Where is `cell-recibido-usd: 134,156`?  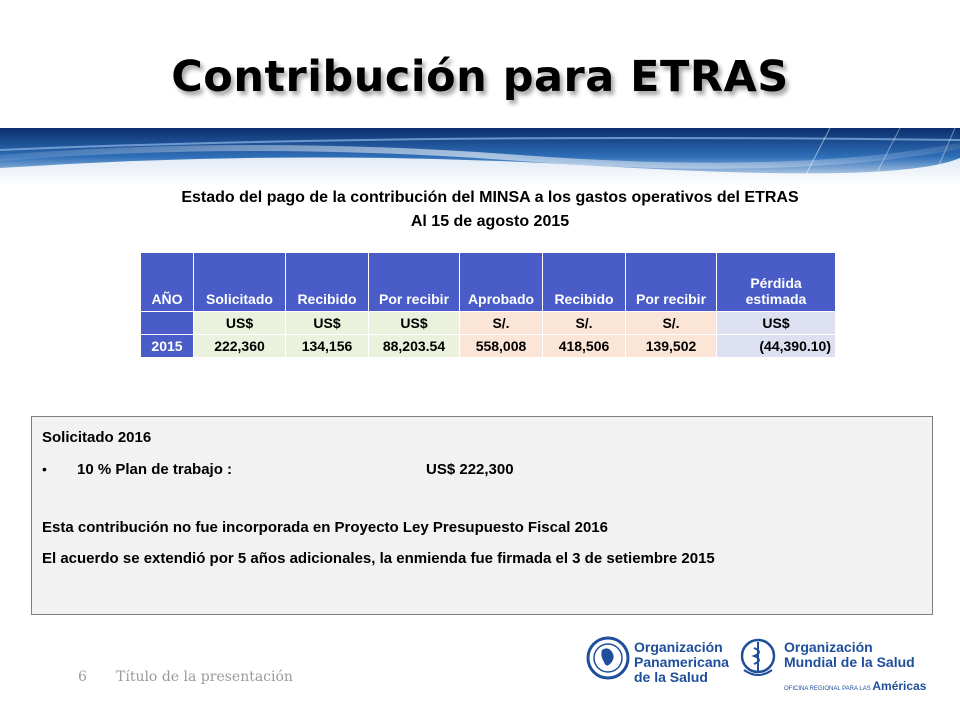 cell-recibido-usd: 134,156 is located at coordinates (327, 346).